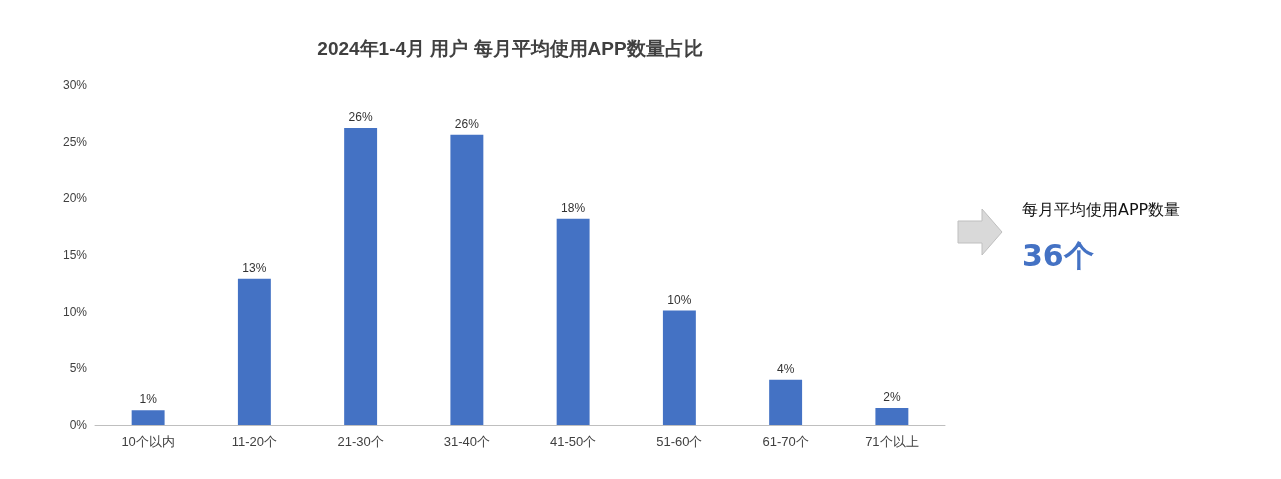  Describe the element at coordinates (510, 48) in the screenshot. I see `chart-title: 2024年1-4月 用户 每月平均使用APP数量占比` at that location.